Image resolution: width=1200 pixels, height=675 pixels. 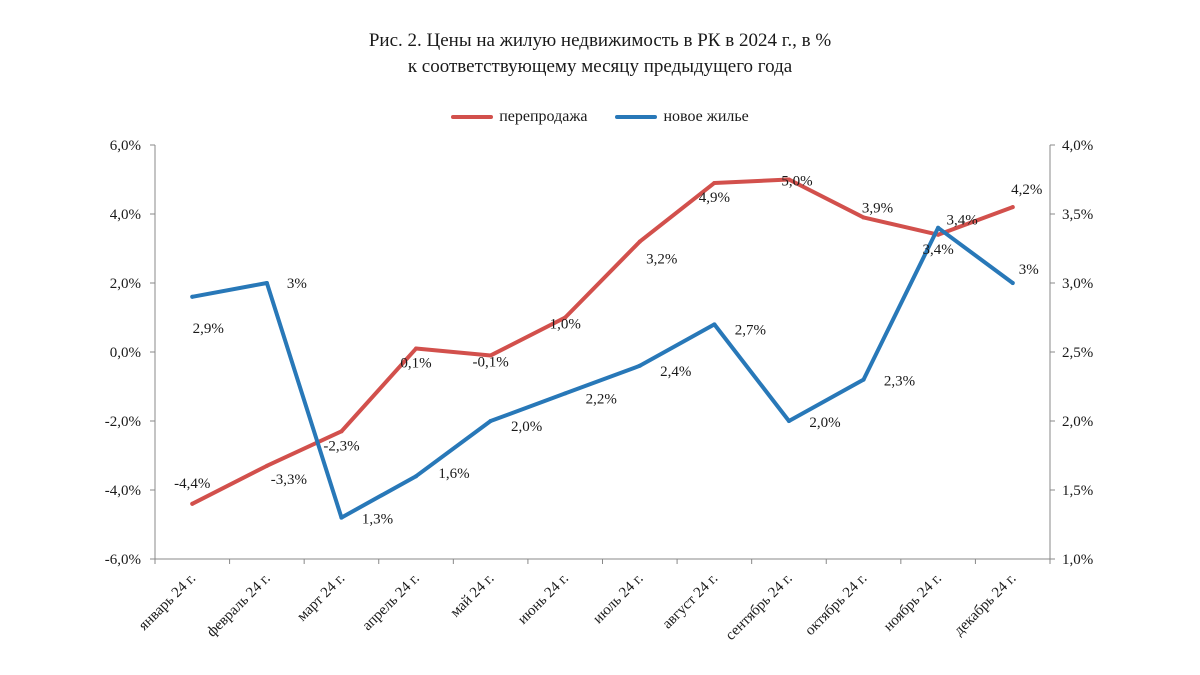 I want to click on x-category-label: сентябрь 24 г., so click(x=759, y=607).